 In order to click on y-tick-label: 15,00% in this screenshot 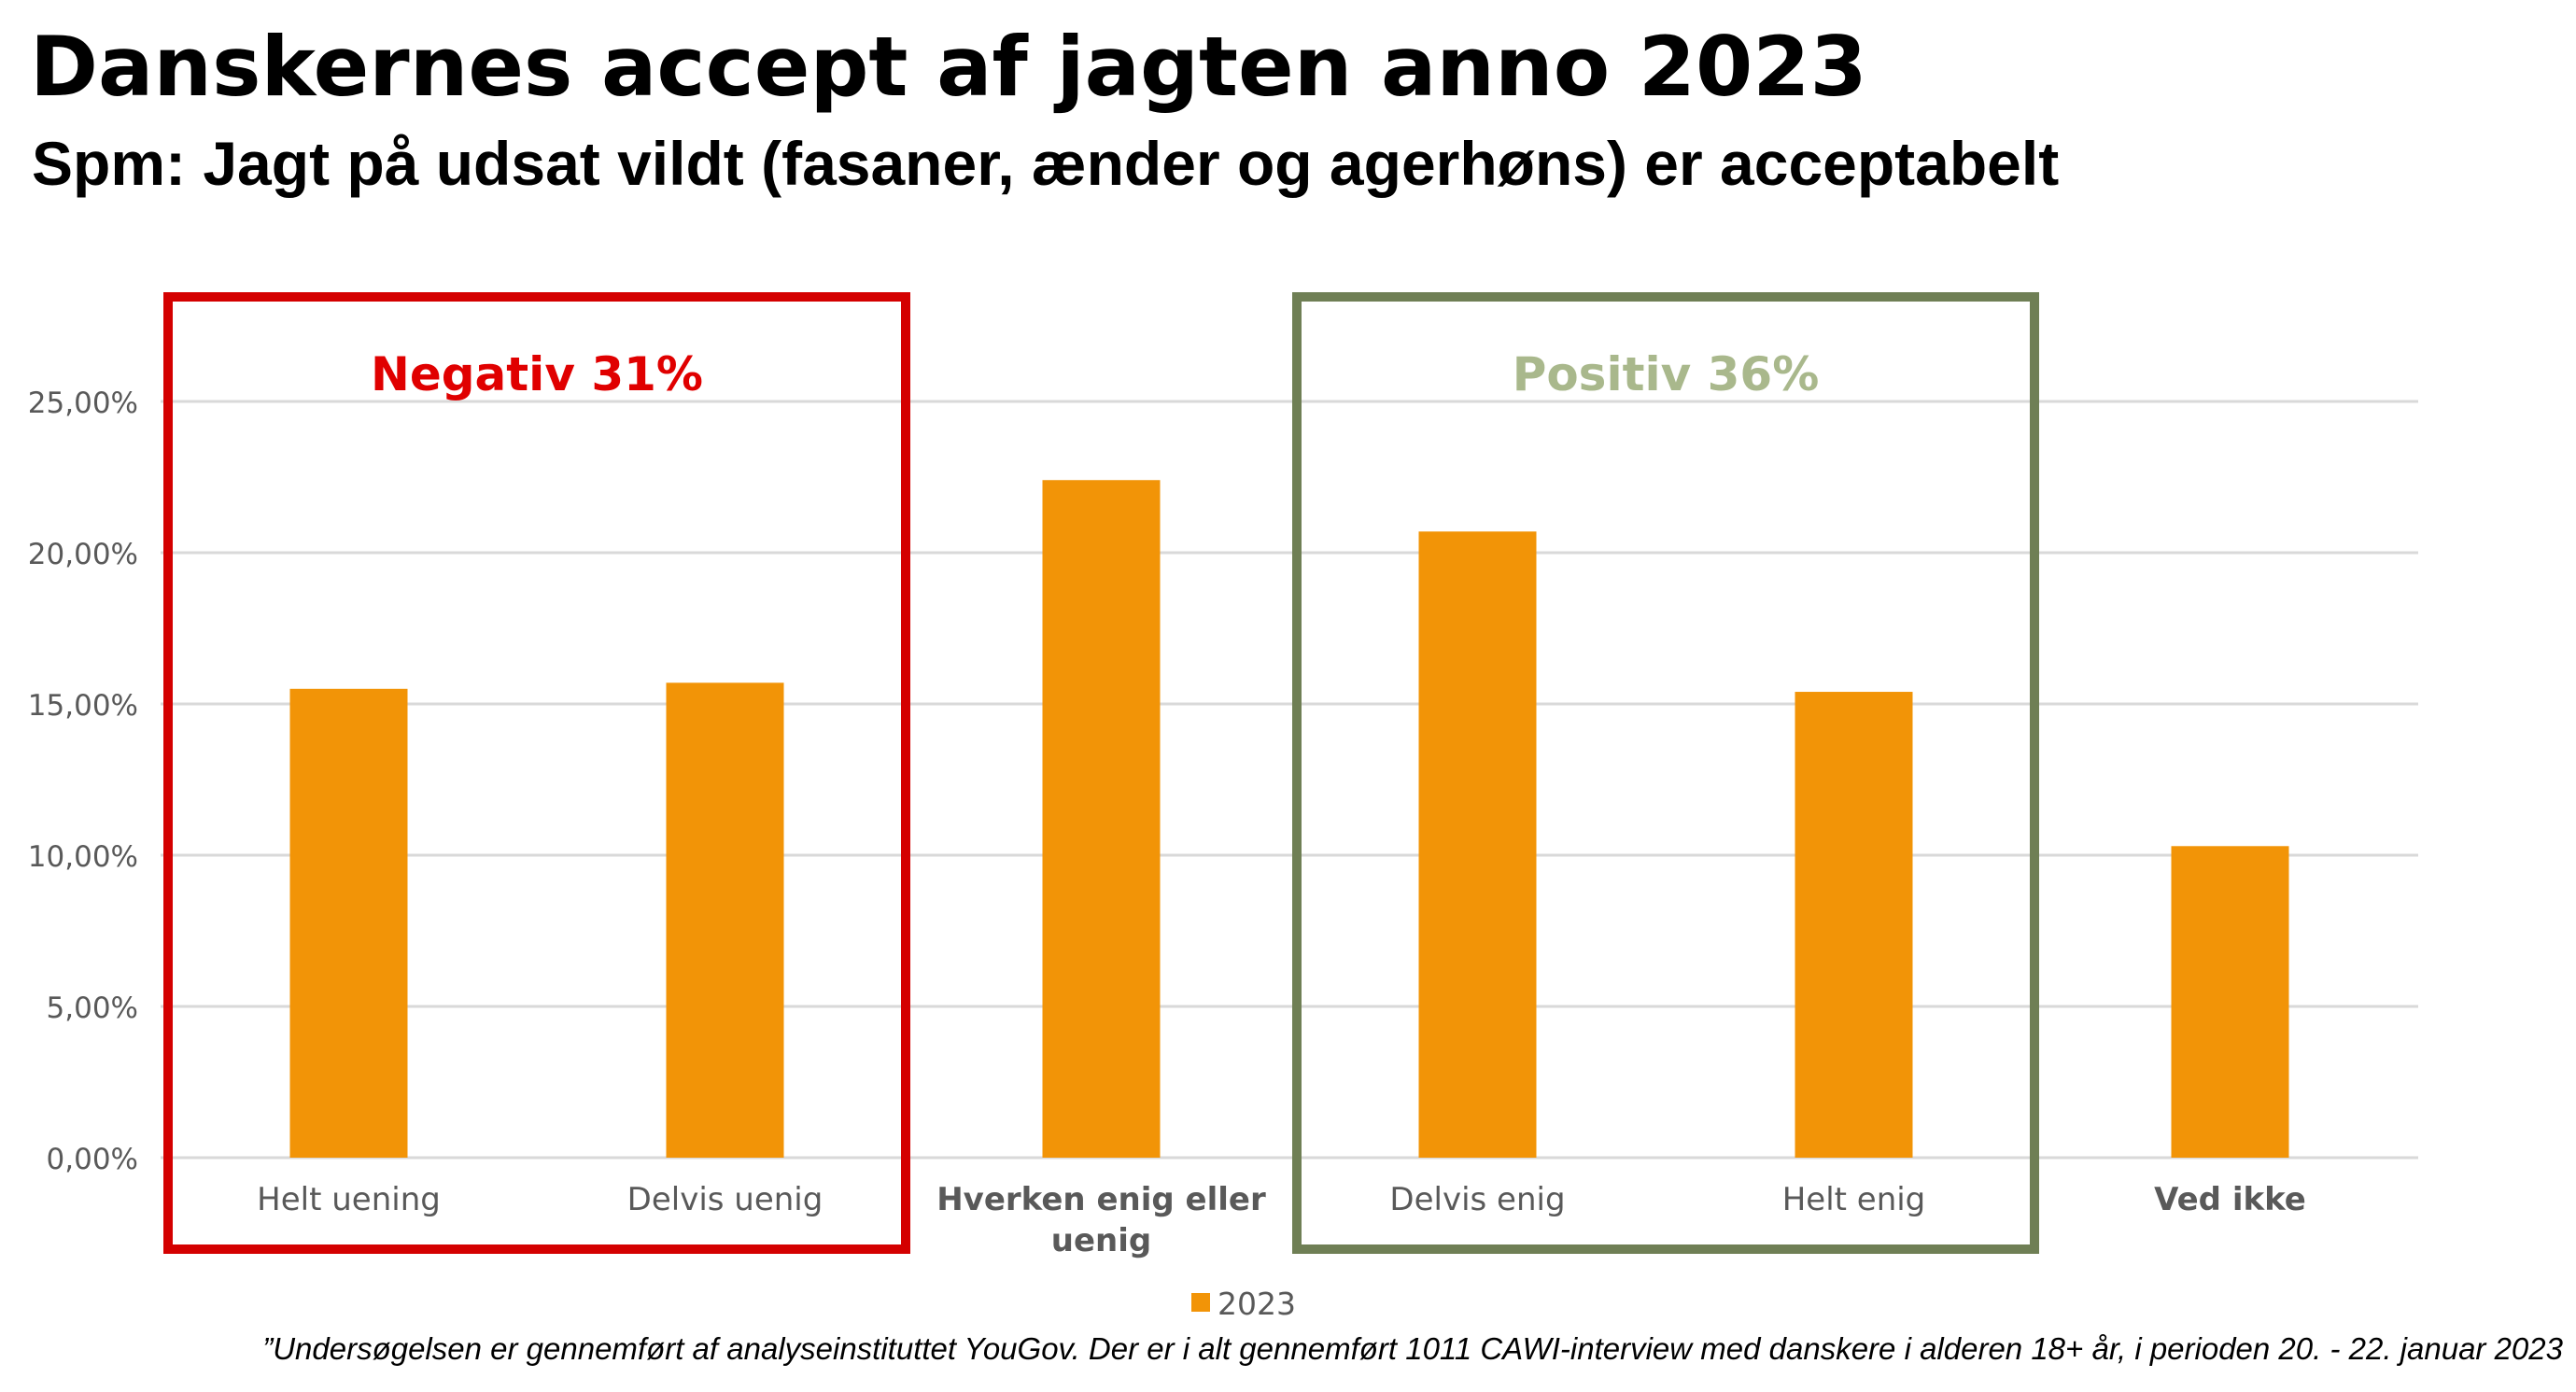, I will do `click(83, 706)`.